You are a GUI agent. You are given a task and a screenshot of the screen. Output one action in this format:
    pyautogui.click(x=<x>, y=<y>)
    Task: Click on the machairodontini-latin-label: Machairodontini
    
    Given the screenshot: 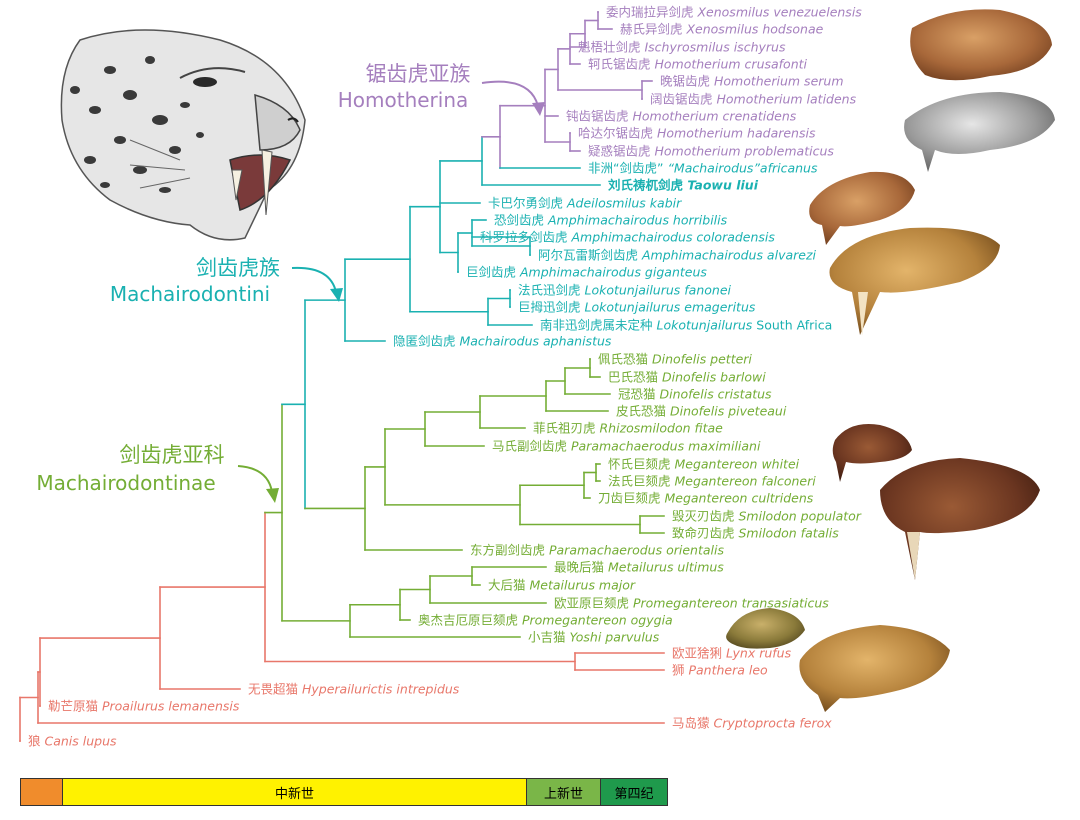 What is the action you would take?
    pyautogui.click(x=190, y=294)
    